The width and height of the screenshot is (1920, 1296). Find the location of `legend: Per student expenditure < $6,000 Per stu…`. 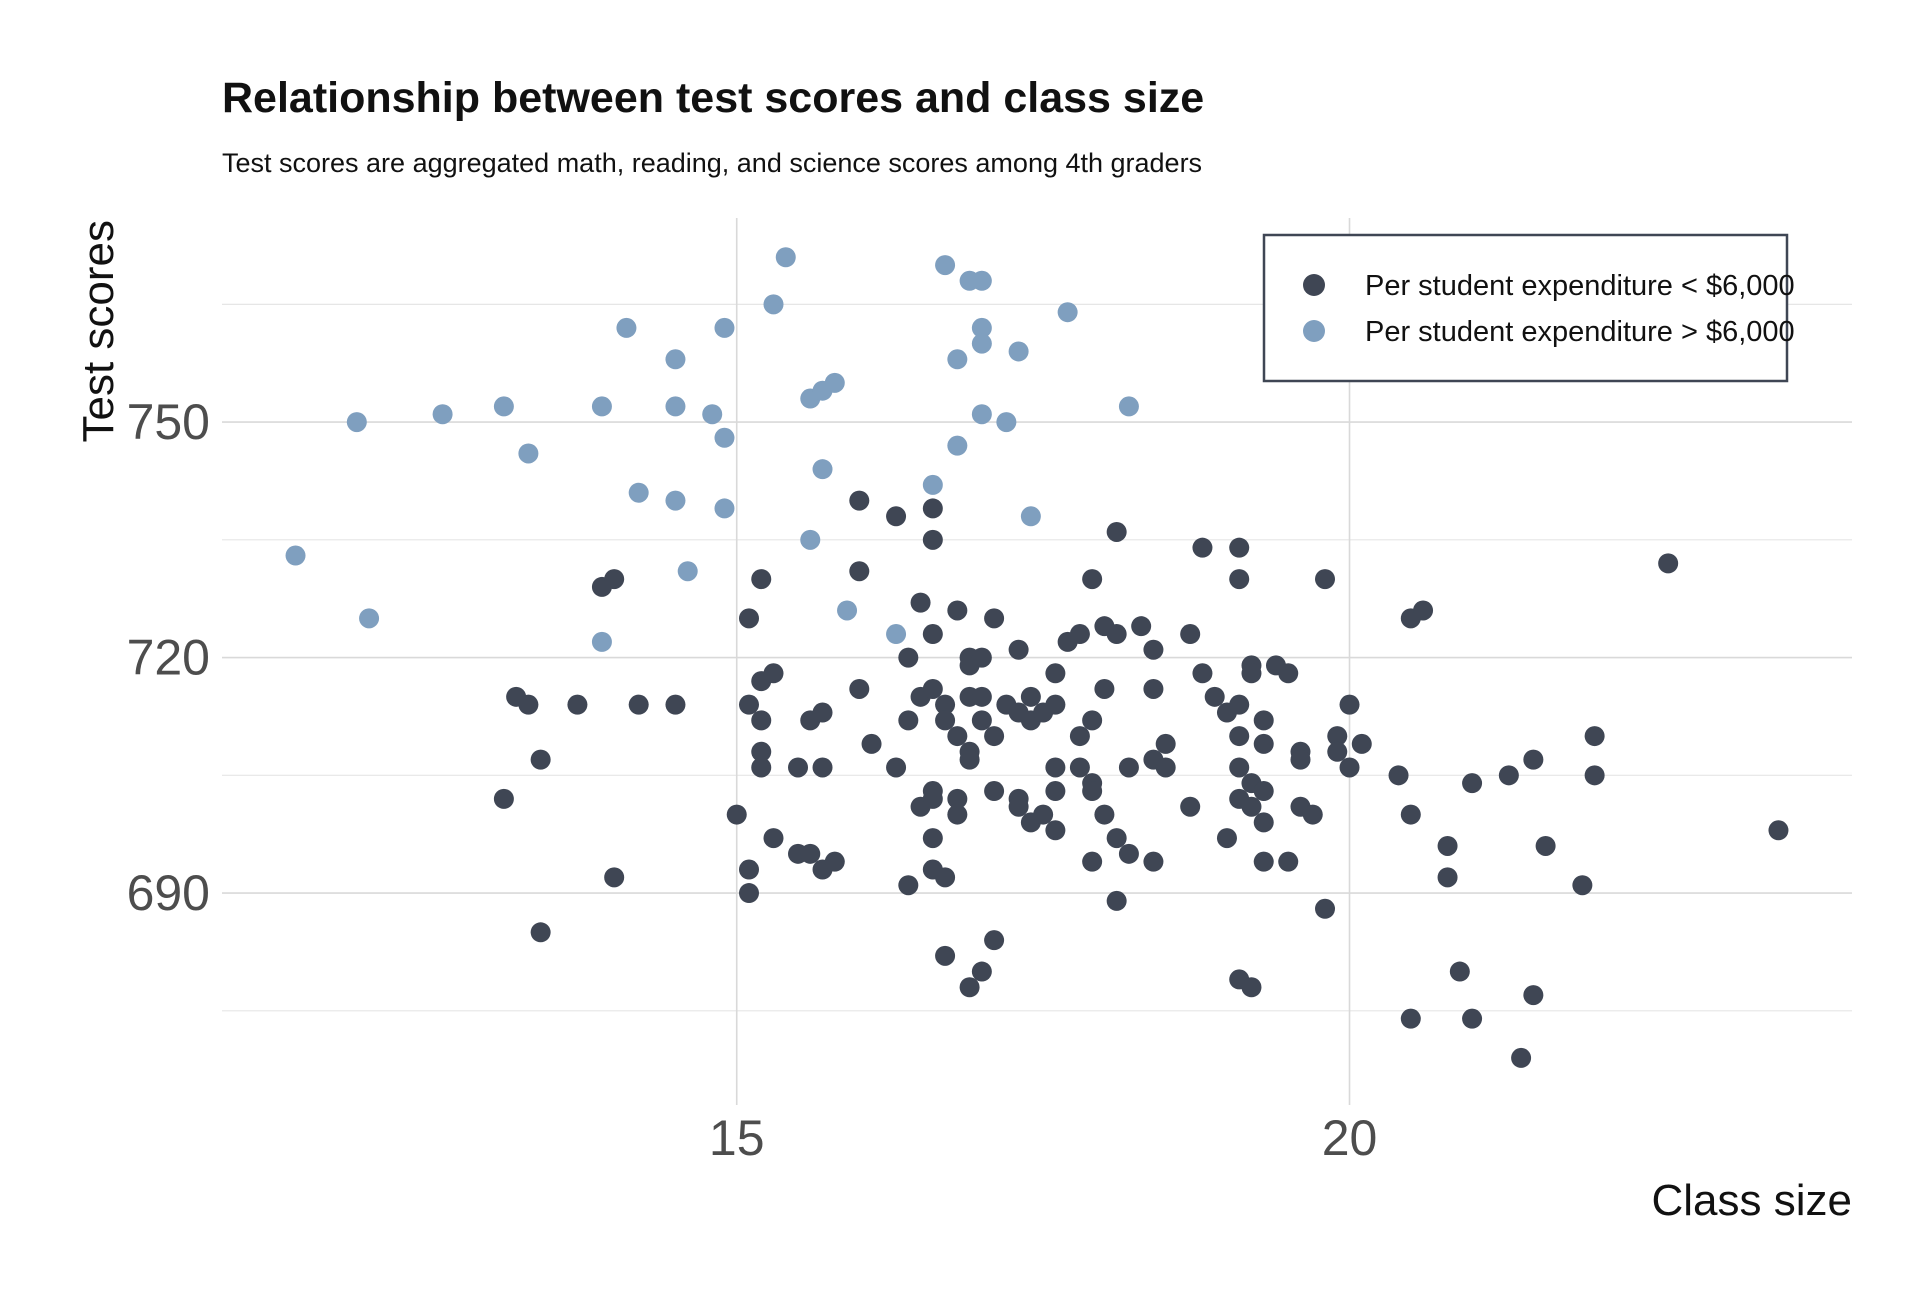

legend: Per student expenditure < $6,000 Per stu… is located at coordinates (1528, 308).